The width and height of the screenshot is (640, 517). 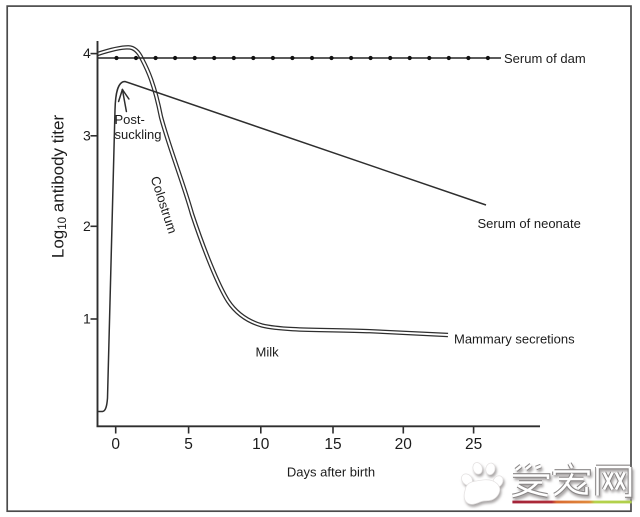 I want to click on svg-text: 3, so click(x=87, y=135).